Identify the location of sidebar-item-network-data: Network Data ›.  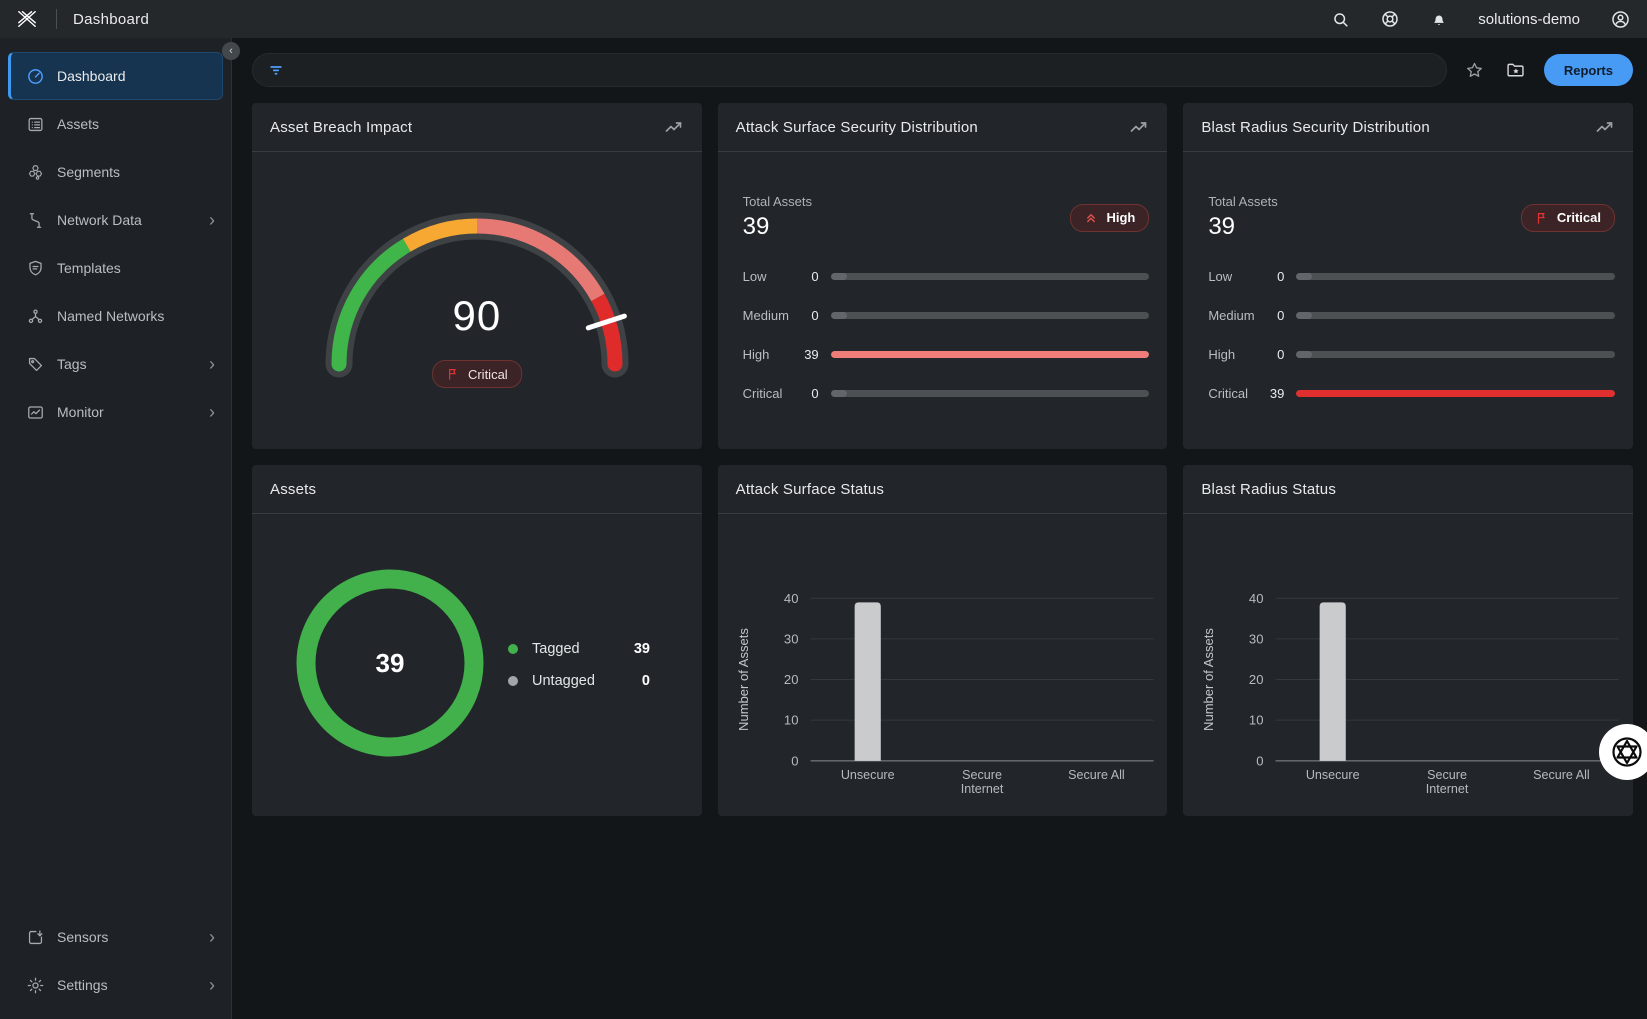
(115, 220).